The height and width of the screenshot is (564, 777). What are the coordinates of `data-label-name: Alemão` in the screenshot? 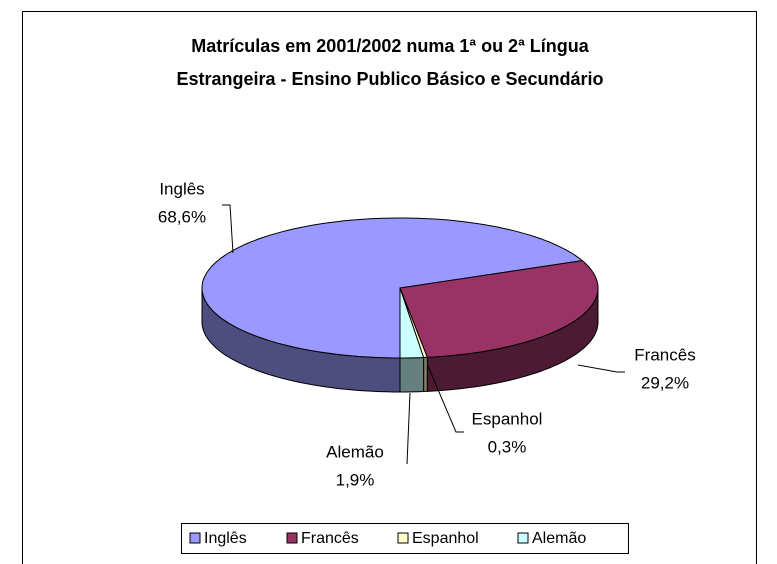 It's located at (355, 451).